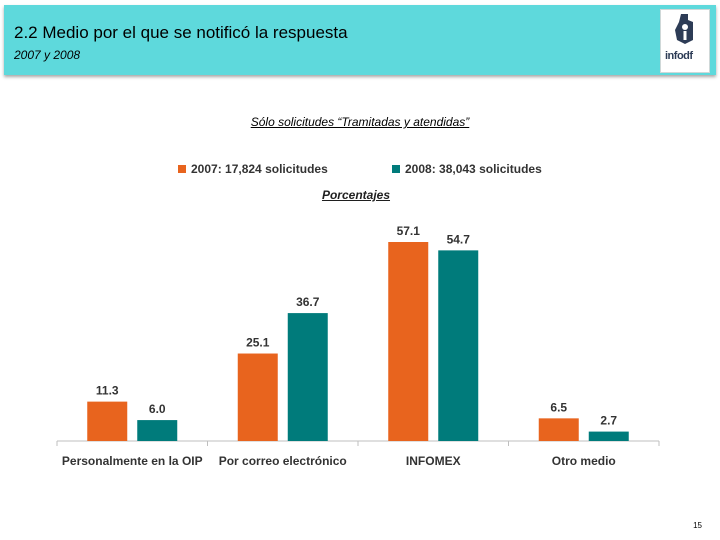 The height and width of the screenshot is (540, 720). What do you see at coordinates (608, 421) in the screenshot?
I see `data-label: 2.7` at bounding box center [608, 421].